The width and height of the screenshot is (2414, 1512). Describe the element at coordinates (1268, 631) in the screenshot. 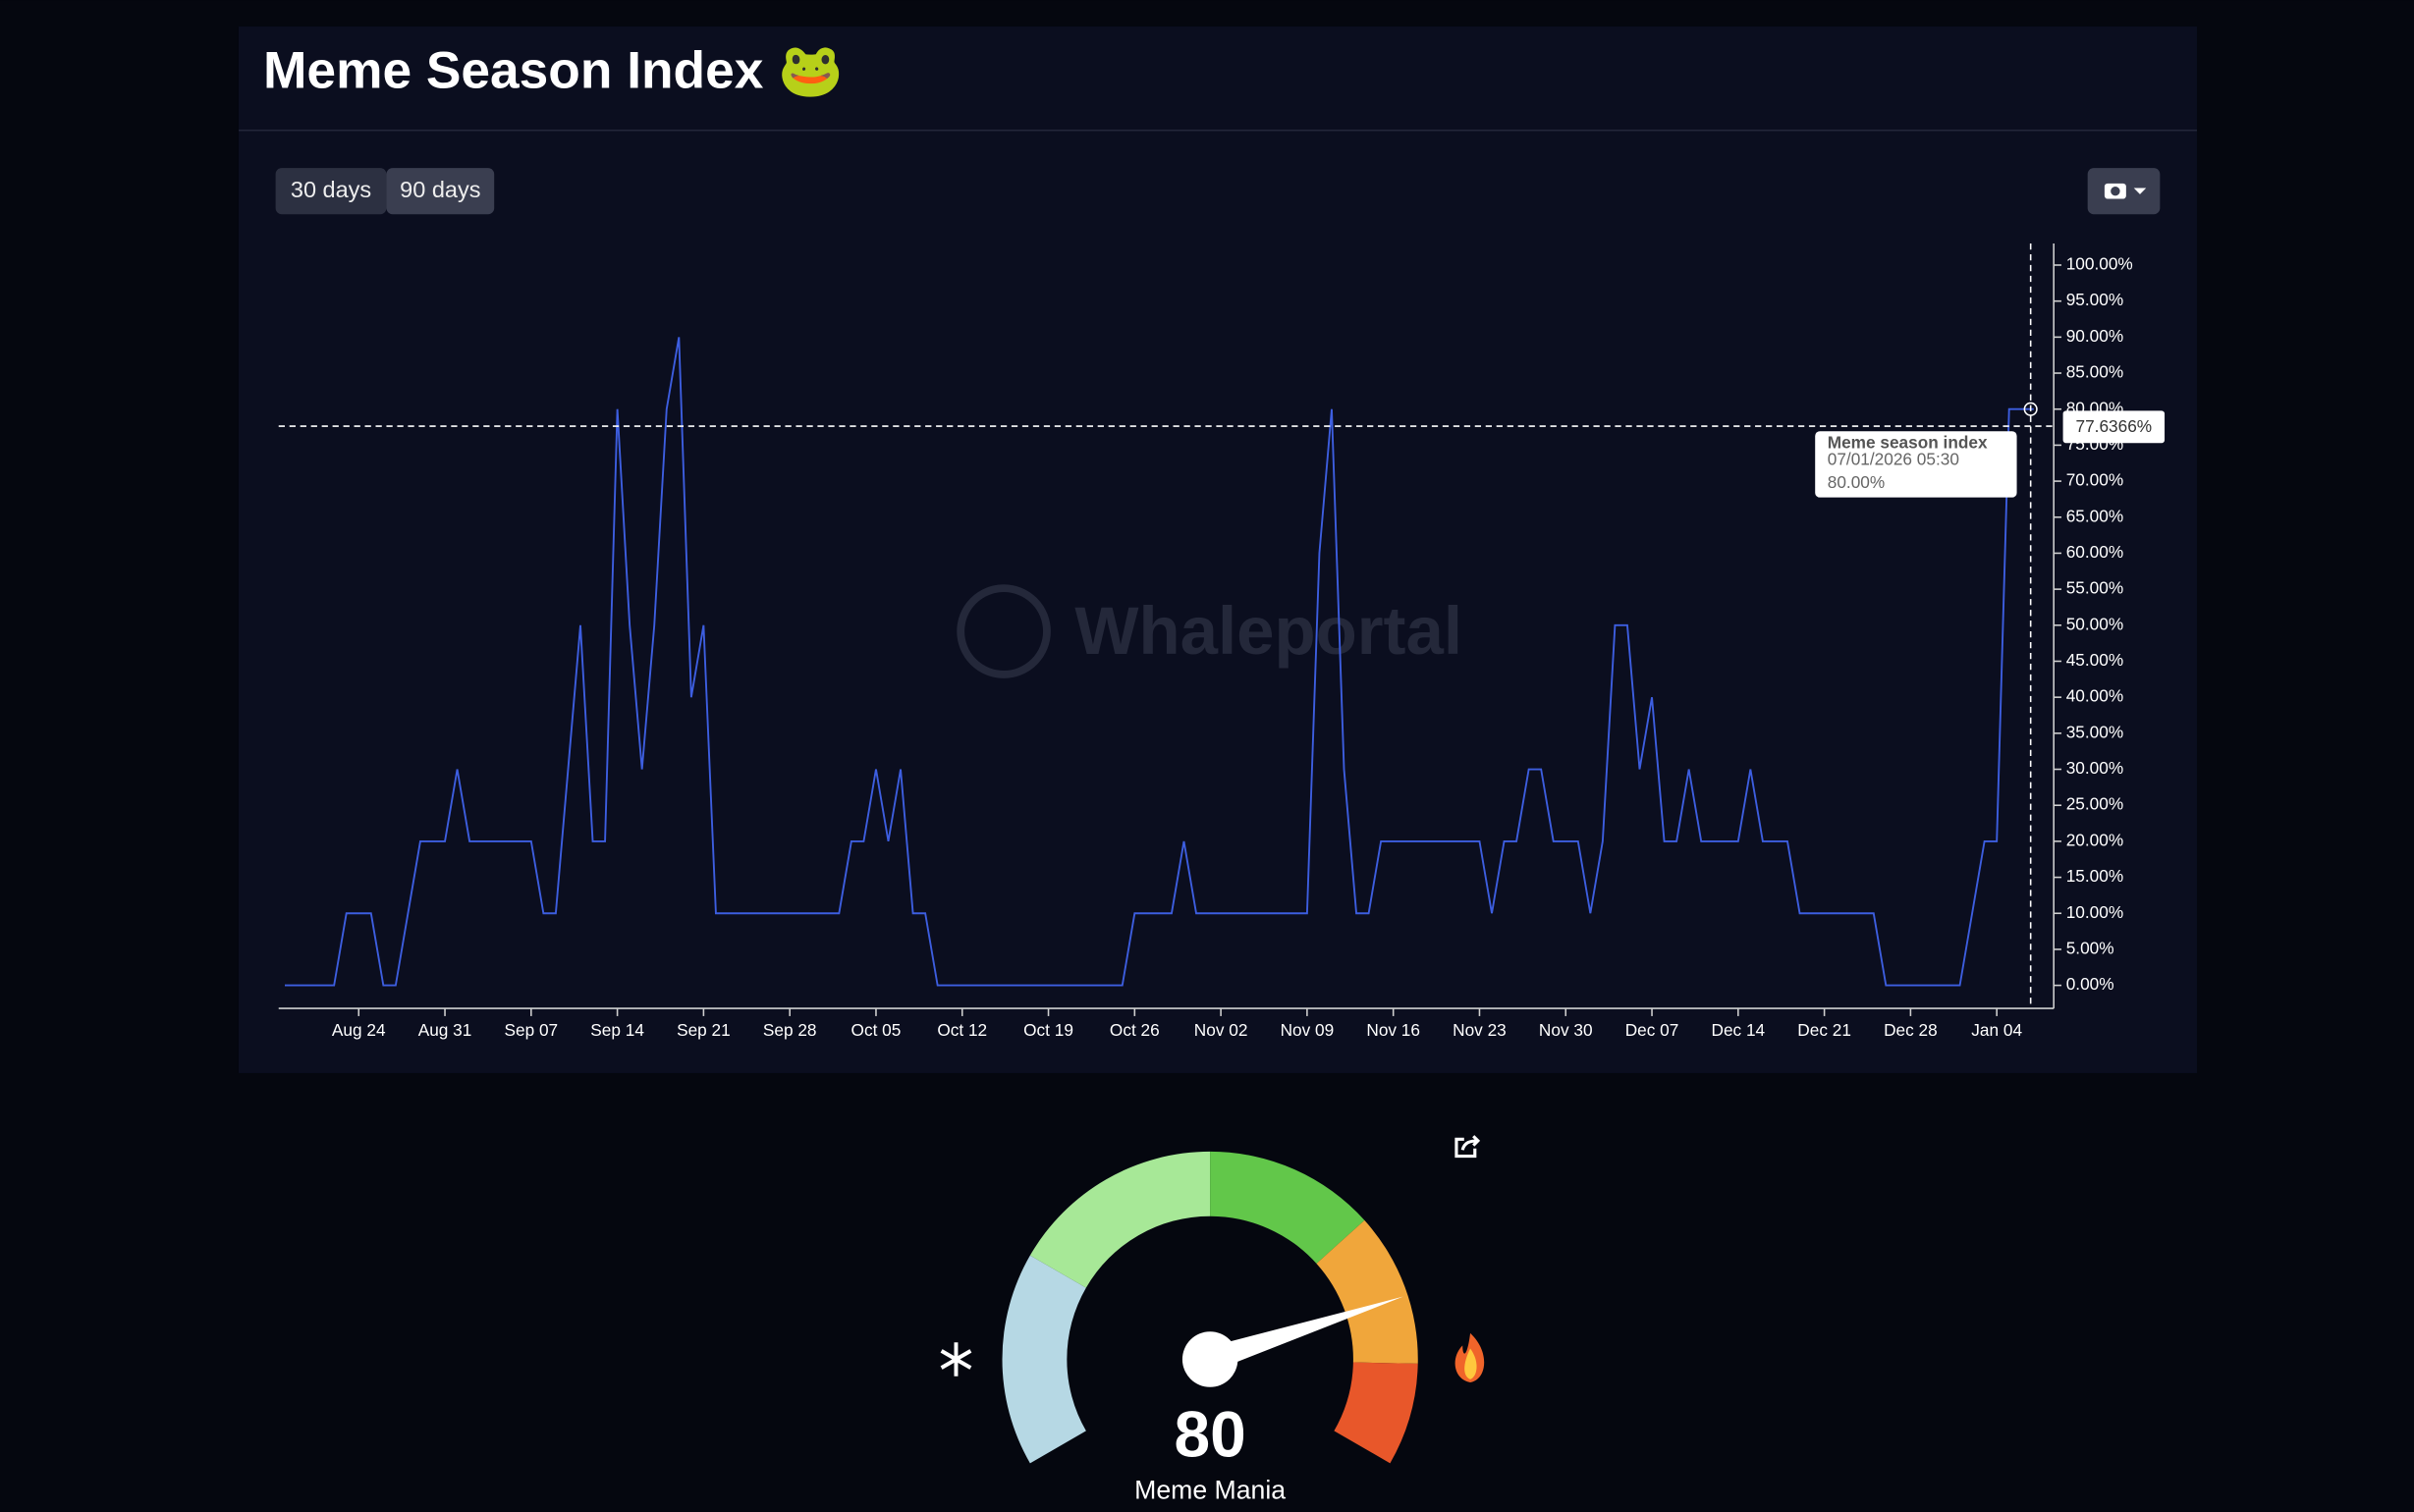

I see `watermark: Whaleportal` at that location.